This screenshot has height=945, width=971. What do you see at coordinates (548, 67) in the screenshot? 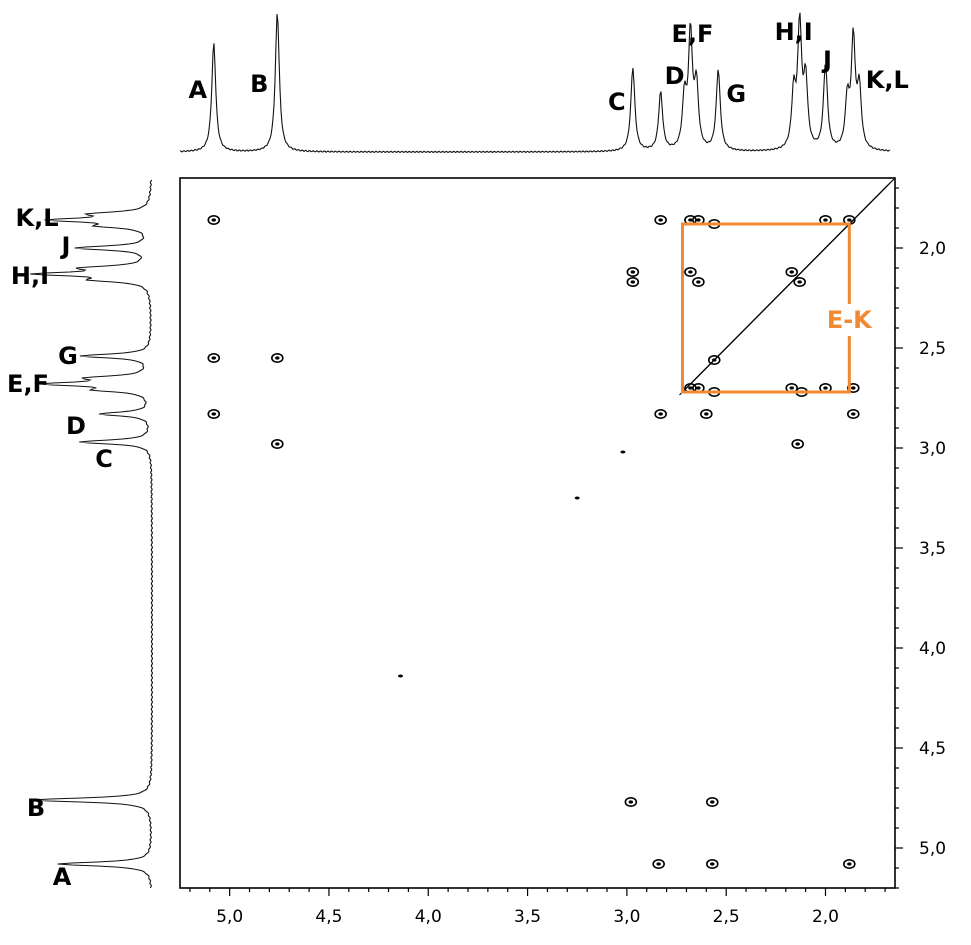
I see `top-peak-labels: A B C D E,F G H,I J K,L` at bounding box center [548, 67].